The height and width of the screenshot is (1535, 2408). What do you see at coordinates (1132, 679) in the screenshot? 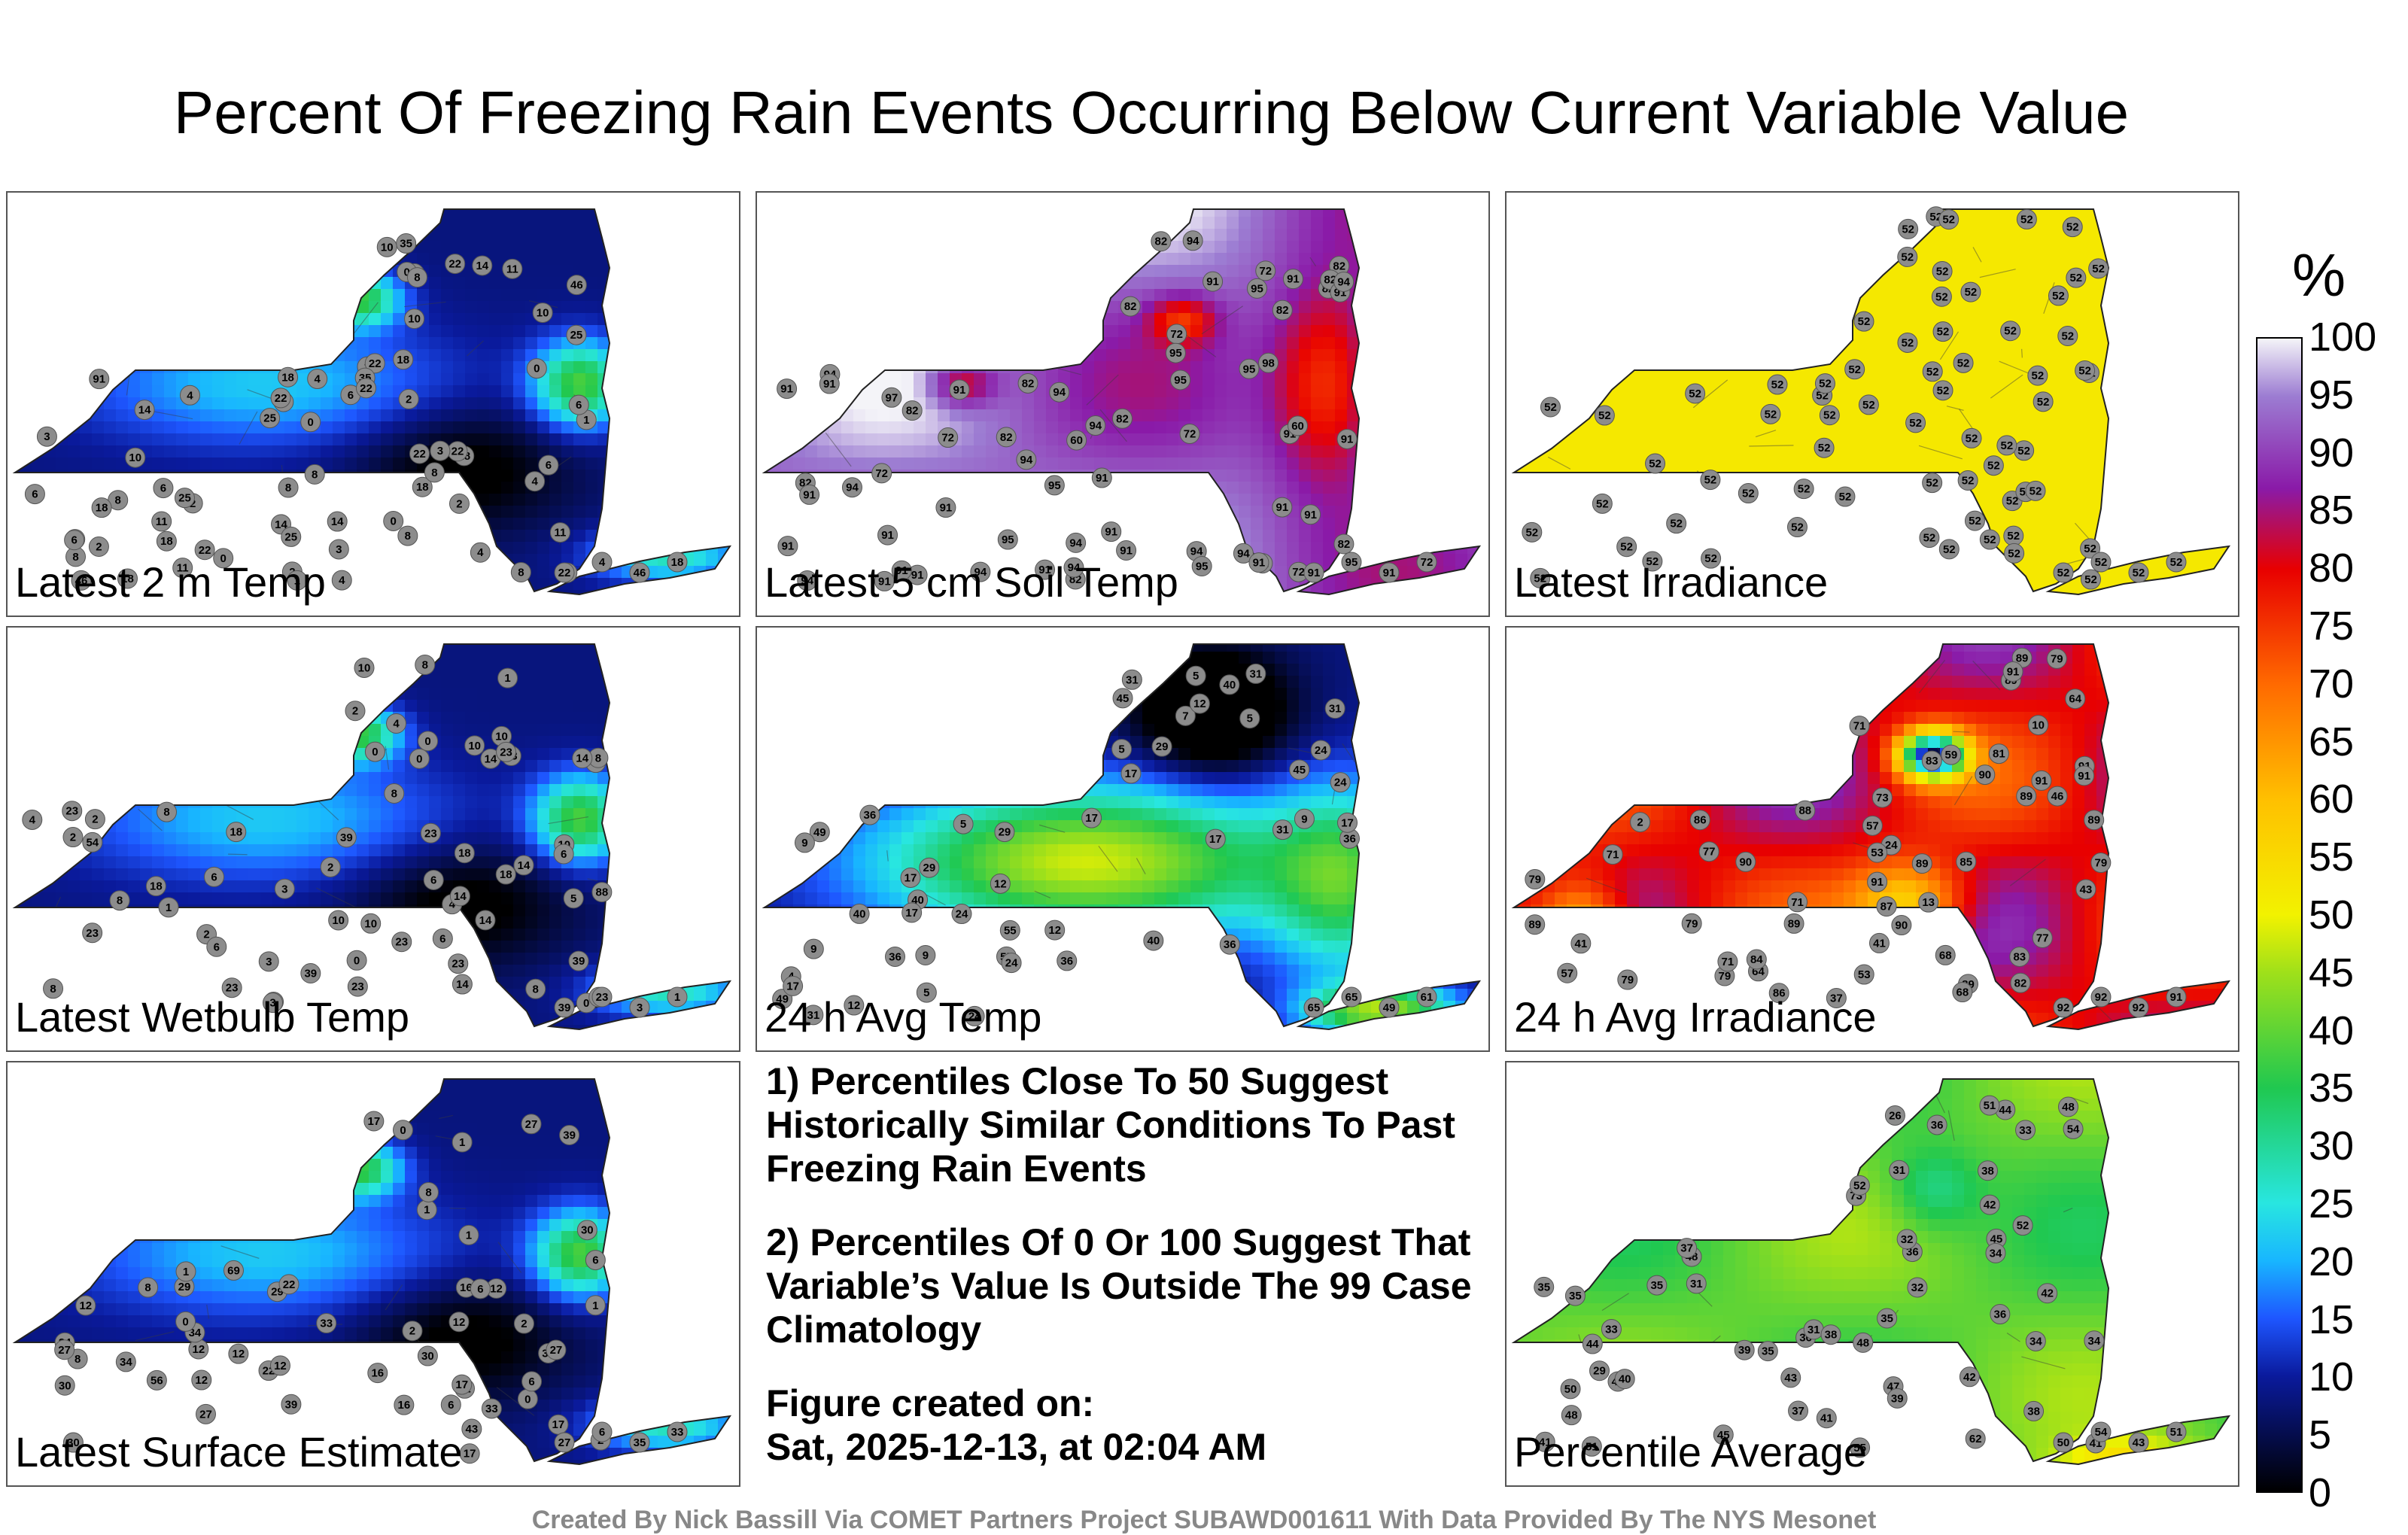
I see `station-value: 31` at bounding box center [1132, 679].